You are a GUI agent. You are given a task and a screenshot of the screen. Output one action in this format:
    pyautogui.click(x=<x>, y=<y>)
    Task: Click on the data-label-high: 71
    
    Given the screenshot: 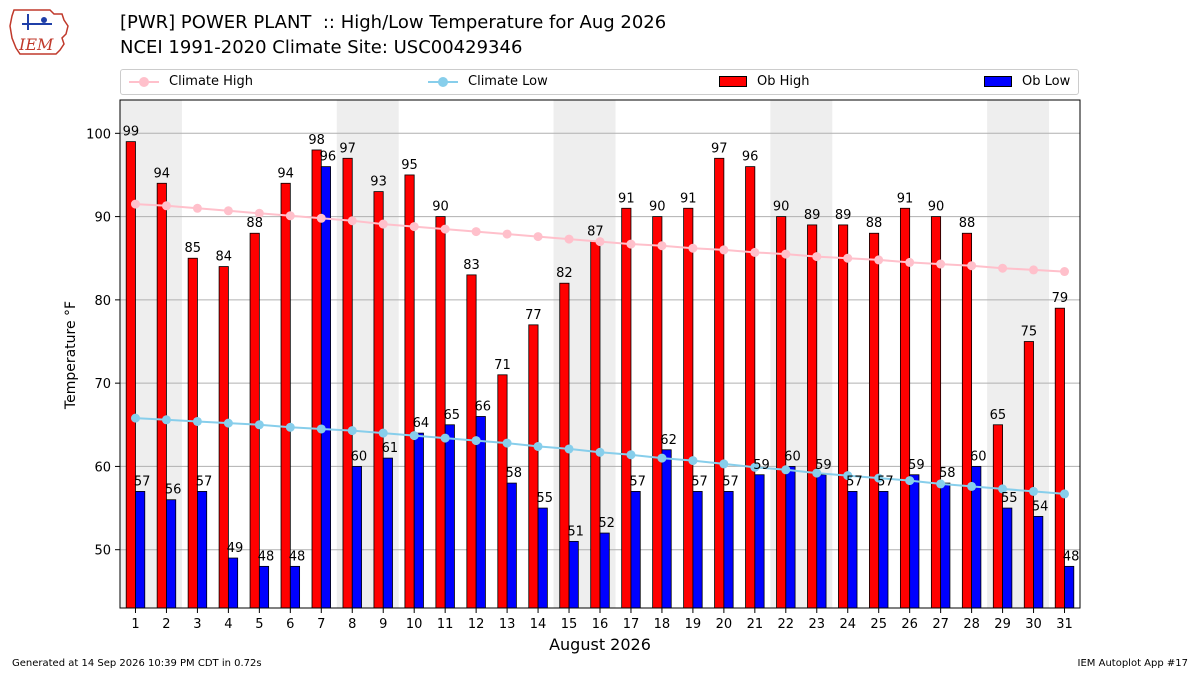 What is the action you would take?
    pyautogui.click(x=502, y=365)
    